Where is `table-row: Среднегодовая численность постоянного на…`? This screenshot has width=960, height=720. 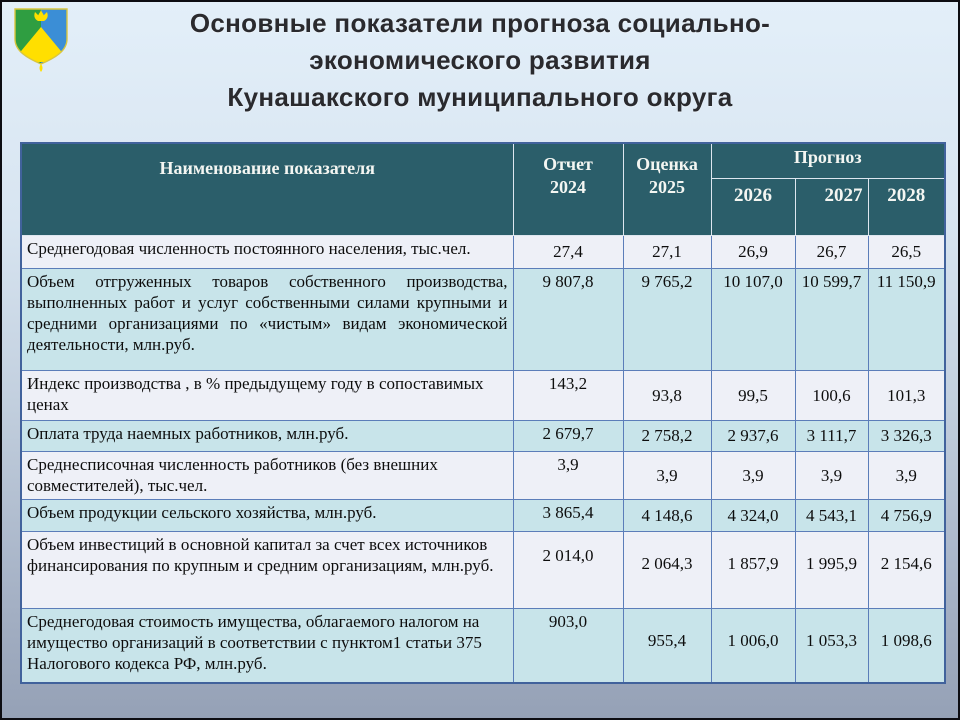
table-row: Среднегодовая численность постоянного на… is located at coordinates (483, 252).